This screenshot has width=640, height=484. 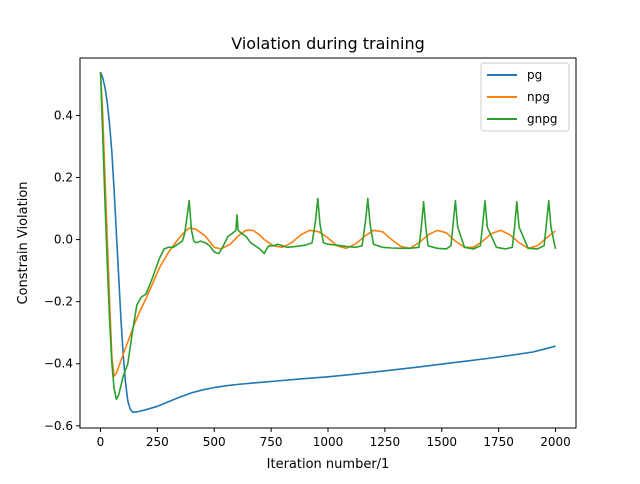 I want to click on y-tick-label: 0.4, so click(x=63, y=115).